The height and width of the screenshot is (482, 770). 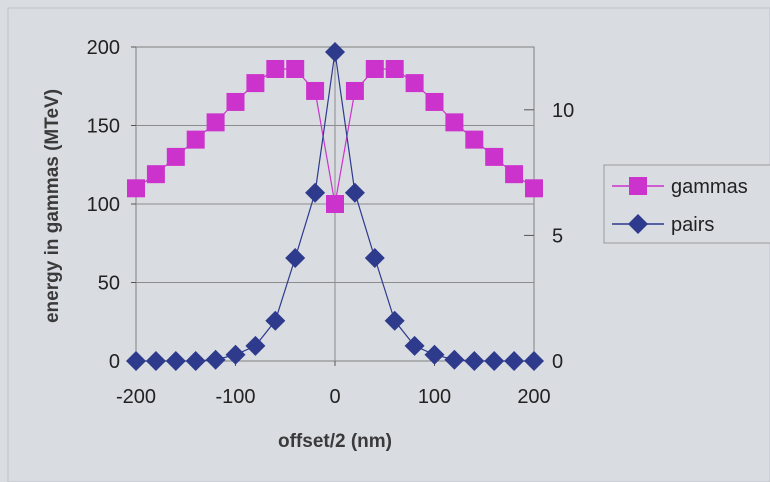 I want to click on legend-marker-square, so click(x=638, y=186).